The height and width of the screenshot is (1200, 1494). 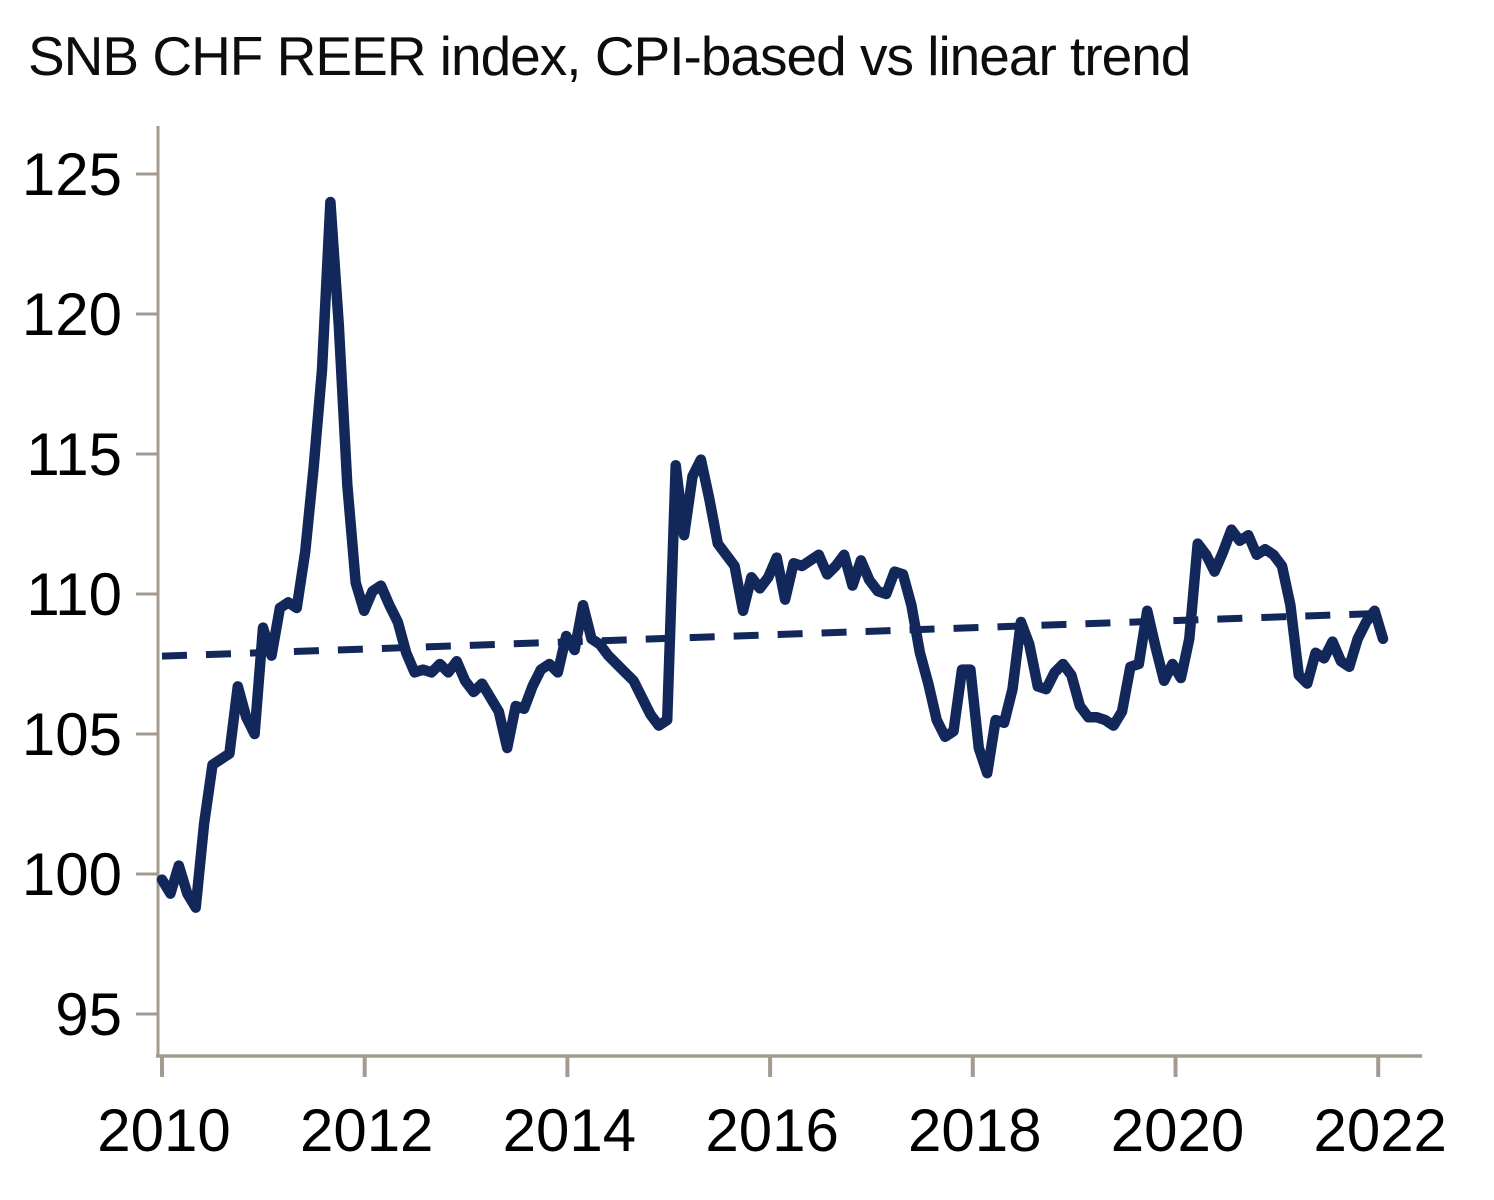 What do you see at coordinates (74, 594) in the screenshot?
I see `y-tick-label: 110` at bounding box center [74, 594].